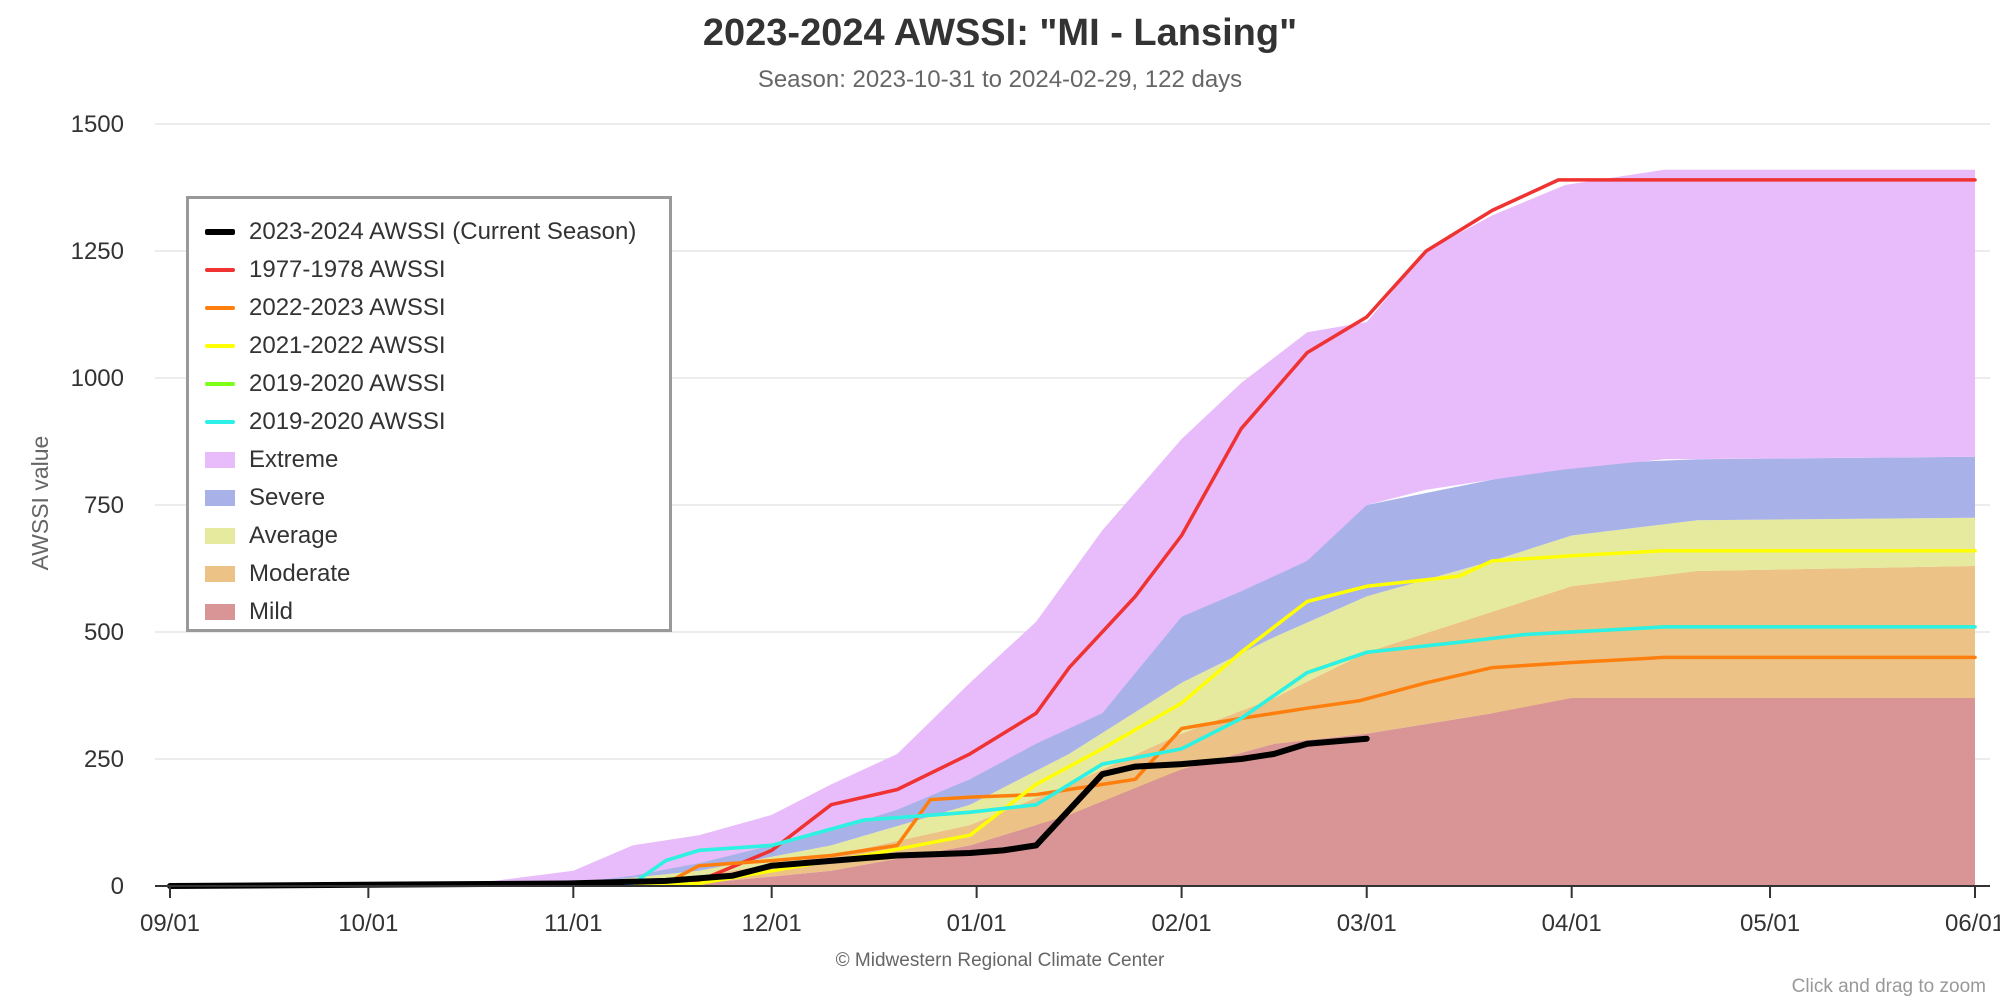 The width and height of the screenshot is (2000, 1000). I want to click on y-tick-label: 0, so click(117, 886).